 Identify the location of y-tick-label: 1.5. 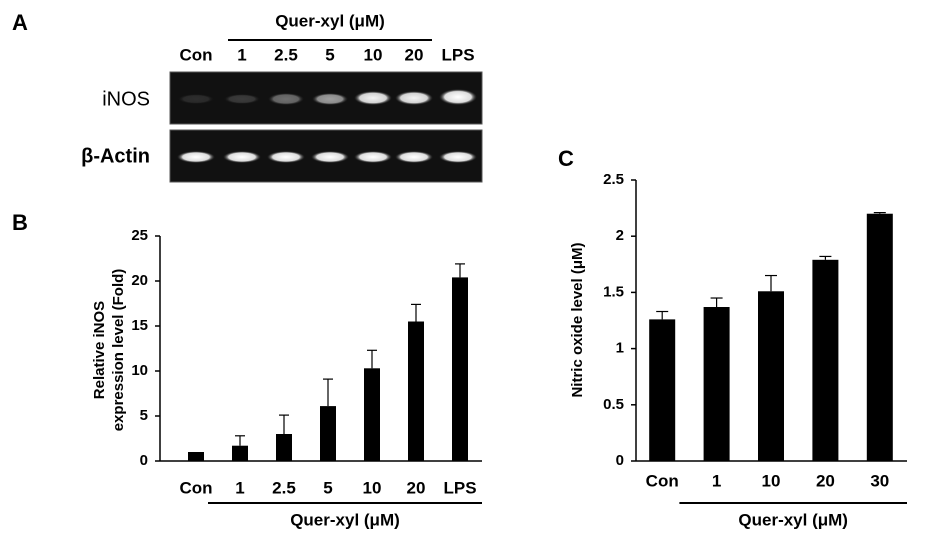
(613, 291).